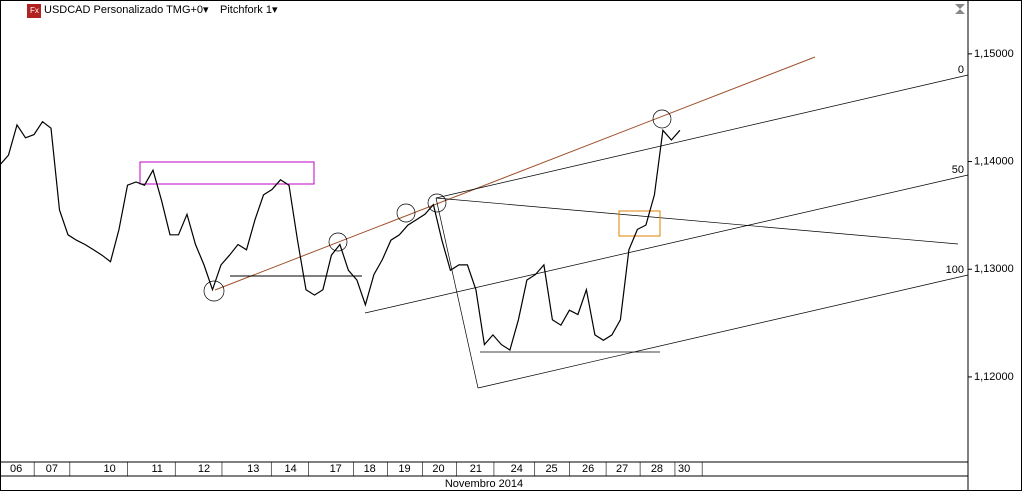 Image resolution: width=1022 pixels, height=491 pixels. I want to click on x-tick-label: 10, so click(110, 469).